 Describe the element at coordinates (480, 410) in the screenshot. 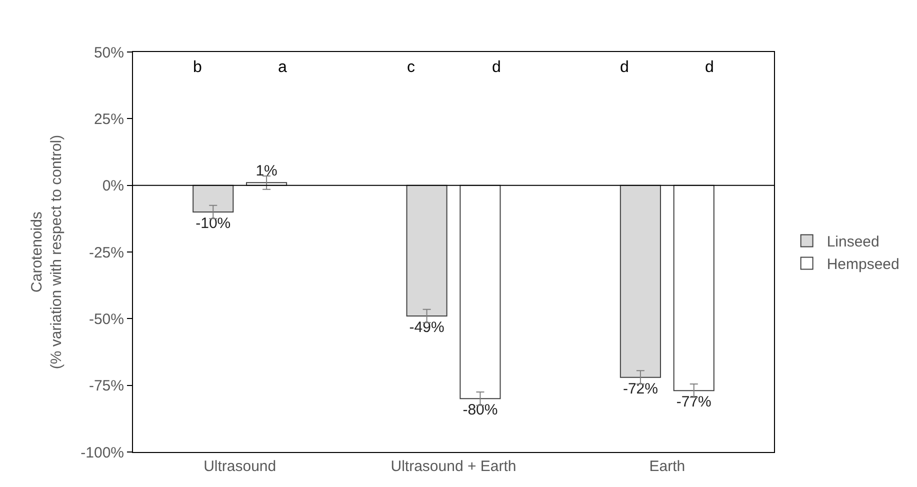

I see `data-label: -80%` at that location.